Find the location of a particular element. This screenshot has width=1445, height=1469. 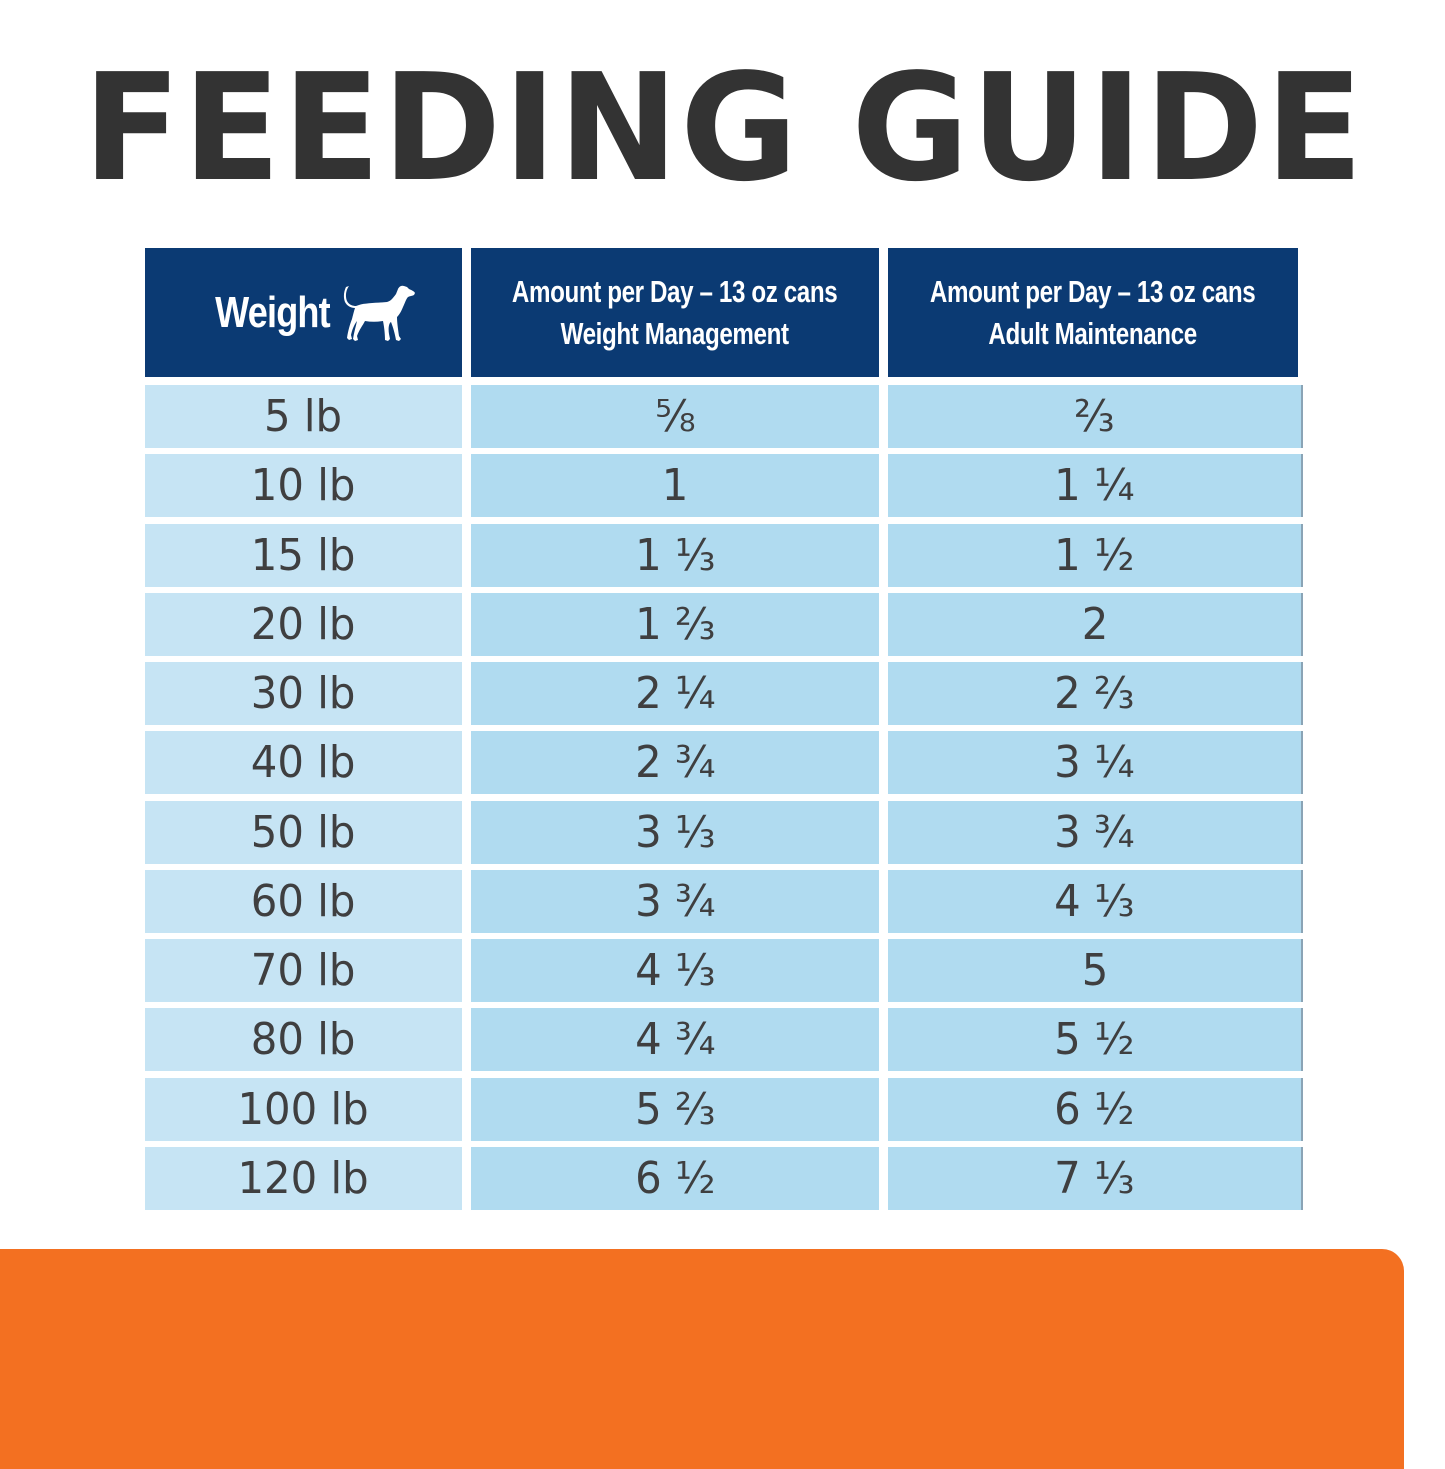

header-weight-label: Weight is located at coordinates (272, 312).